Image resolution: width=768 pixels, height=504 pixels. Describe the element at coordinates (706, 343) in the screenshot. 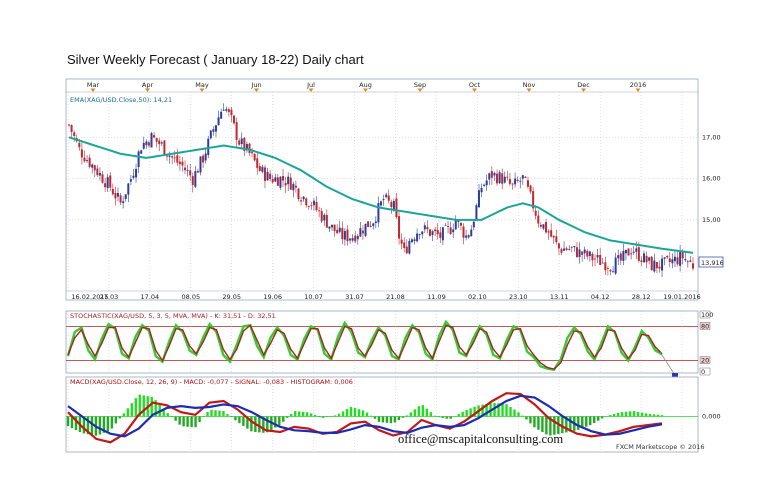

I see `stochastic-y-ticks: 100 80 20 0` at that location.